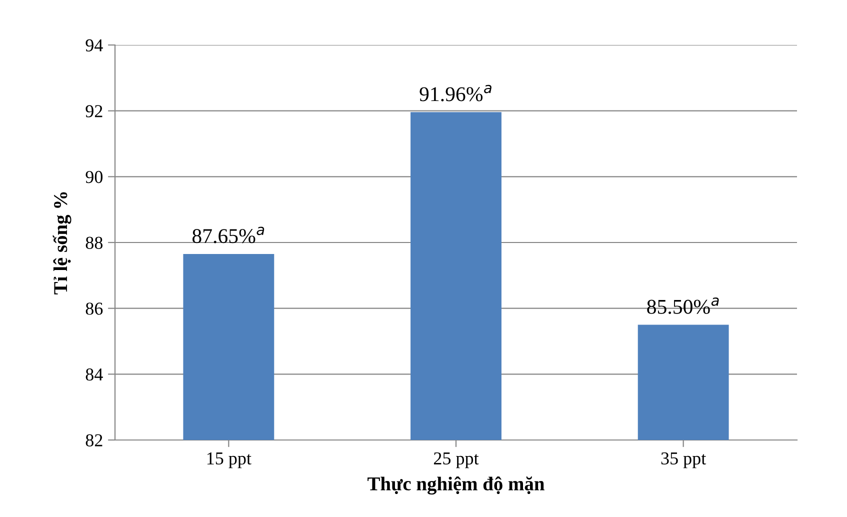  What do you see at coordinates (683, 306) in the screenshot?
I see `data-label: 85.50%$^{a}$` at bounding box center [683, 306].